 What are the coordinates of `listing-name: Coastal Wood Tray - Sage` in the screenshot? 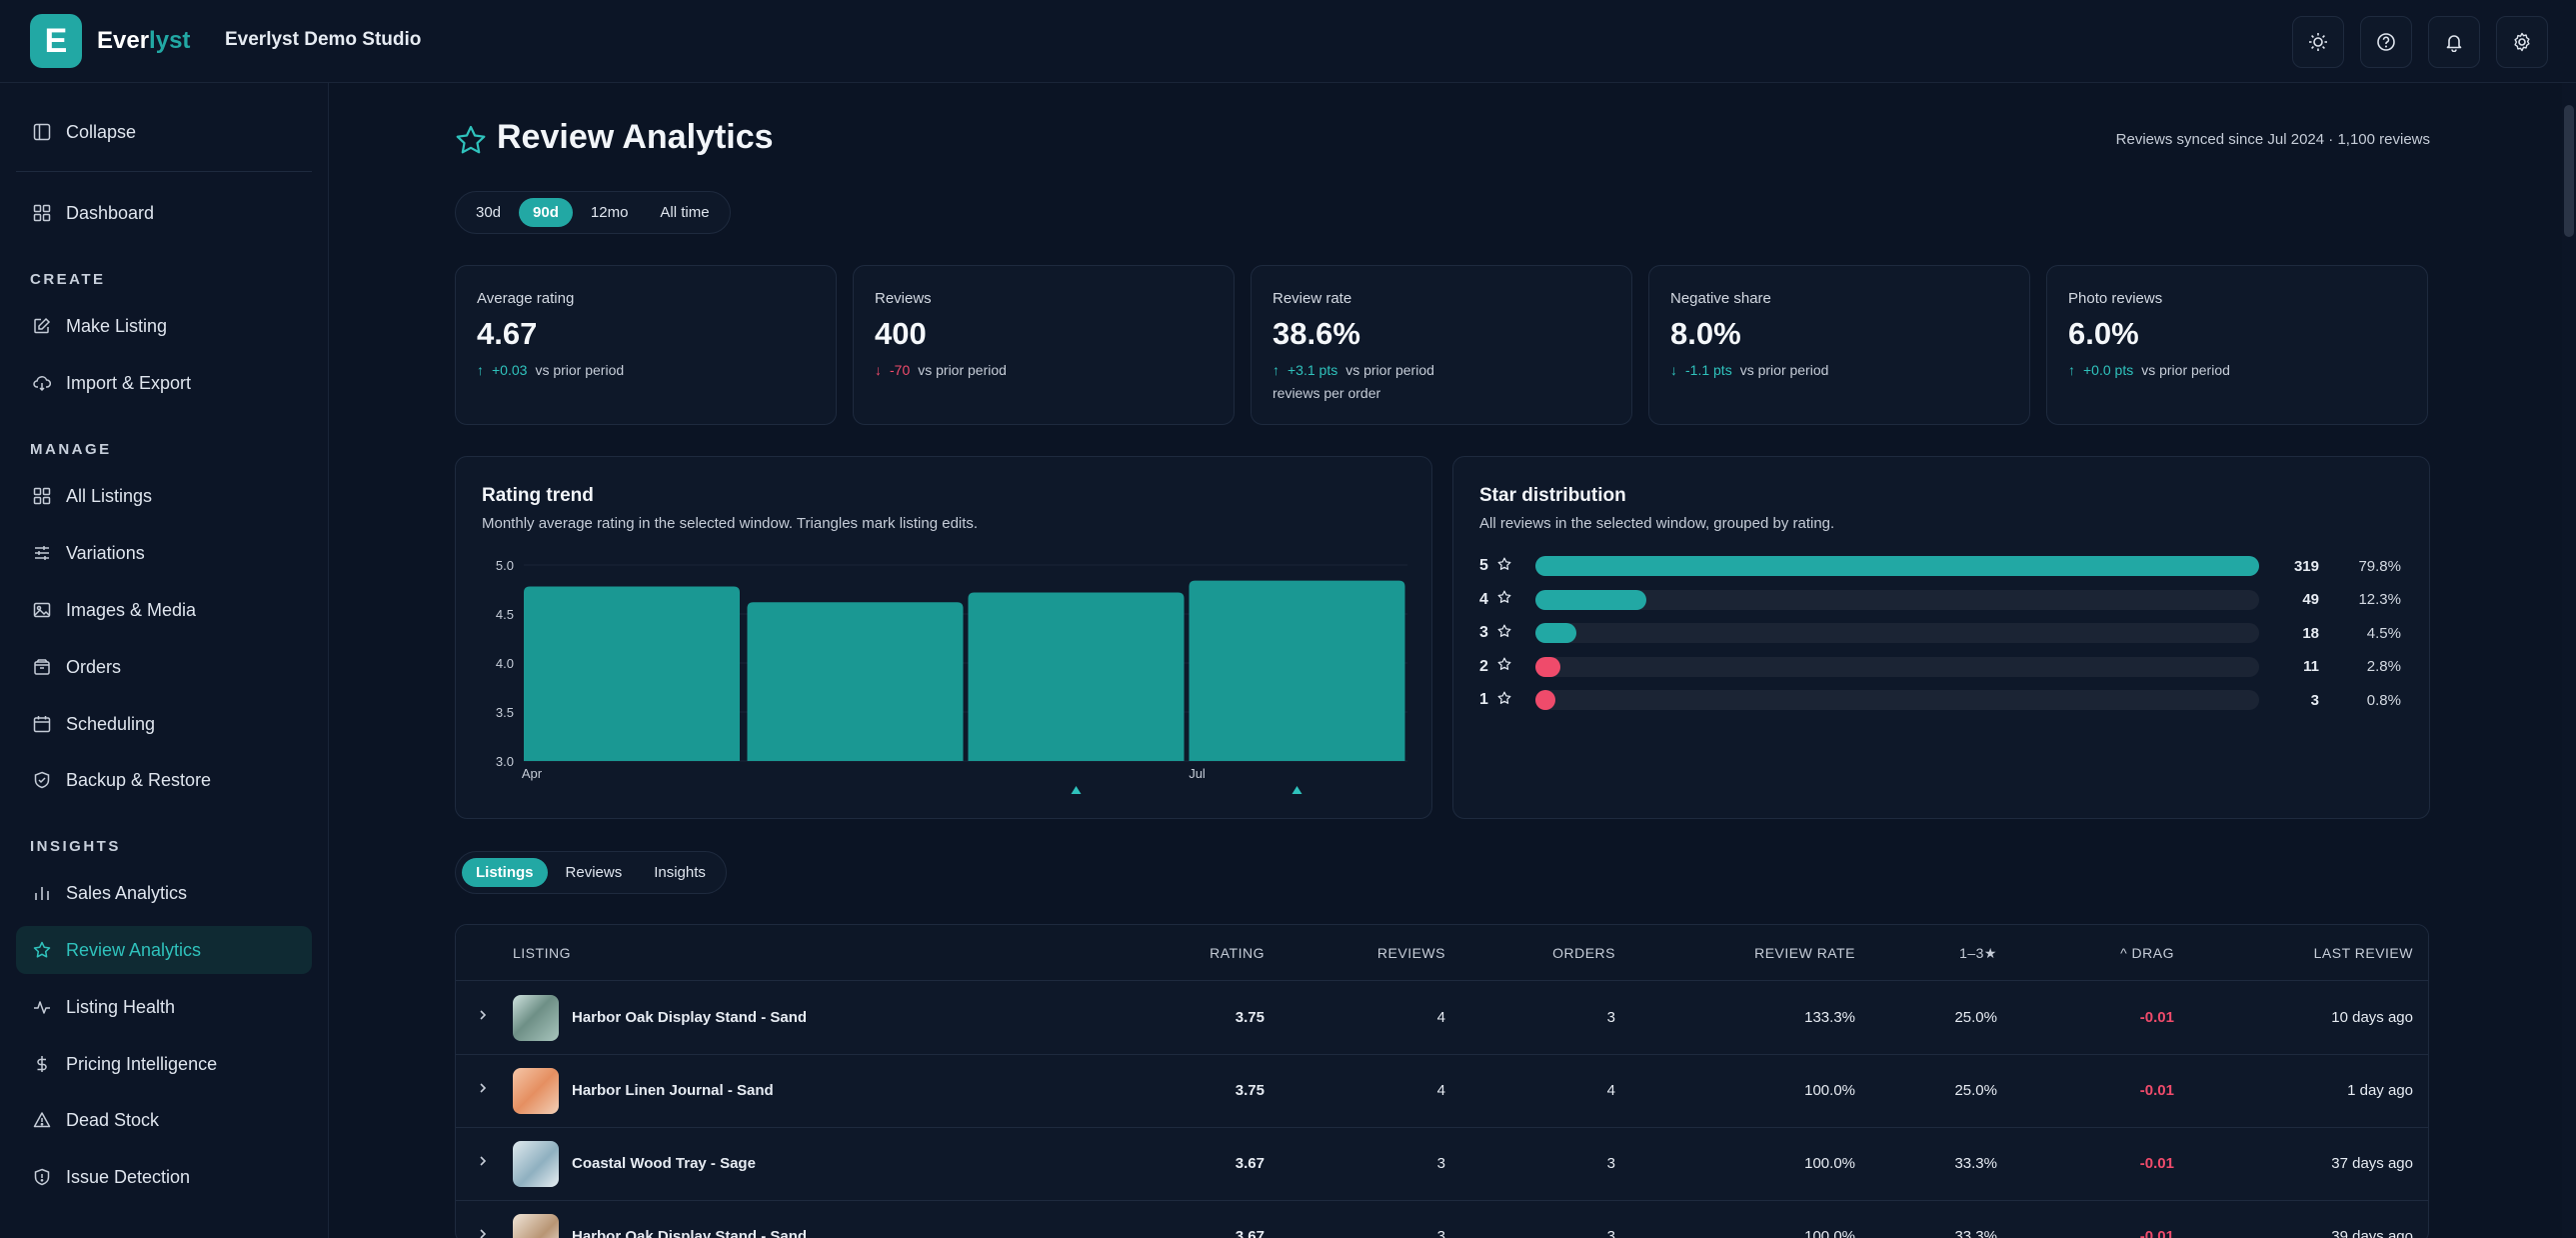 It's located at (664, 1163).